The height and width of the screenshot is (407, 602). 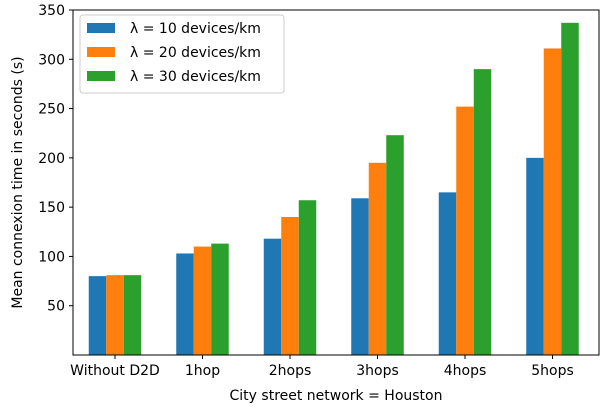 I want to click on y-tick-label-100: 100, so click(x=51, y=257).